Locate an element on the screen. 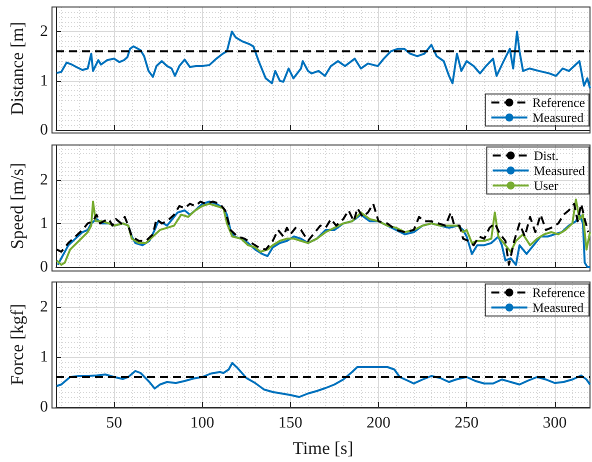  x-tick-label: 250 is located at coordinates (466, 423).